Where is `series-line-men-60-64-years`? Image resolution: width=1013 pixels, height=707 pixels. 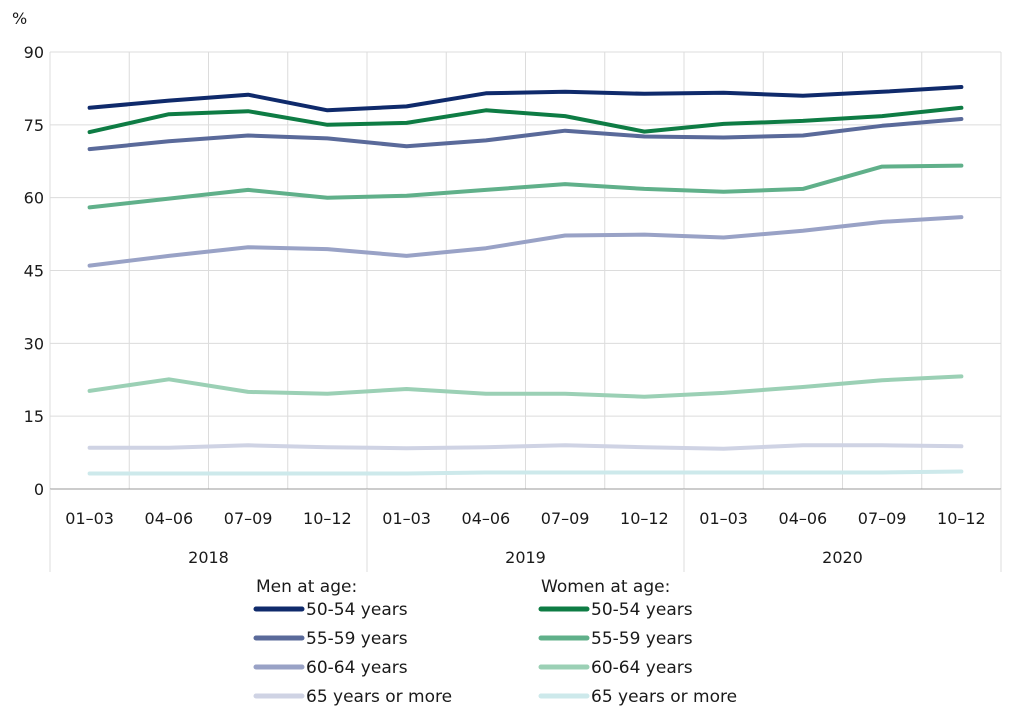 series-line-men-60-64-years is located at coordinates (525, 241).